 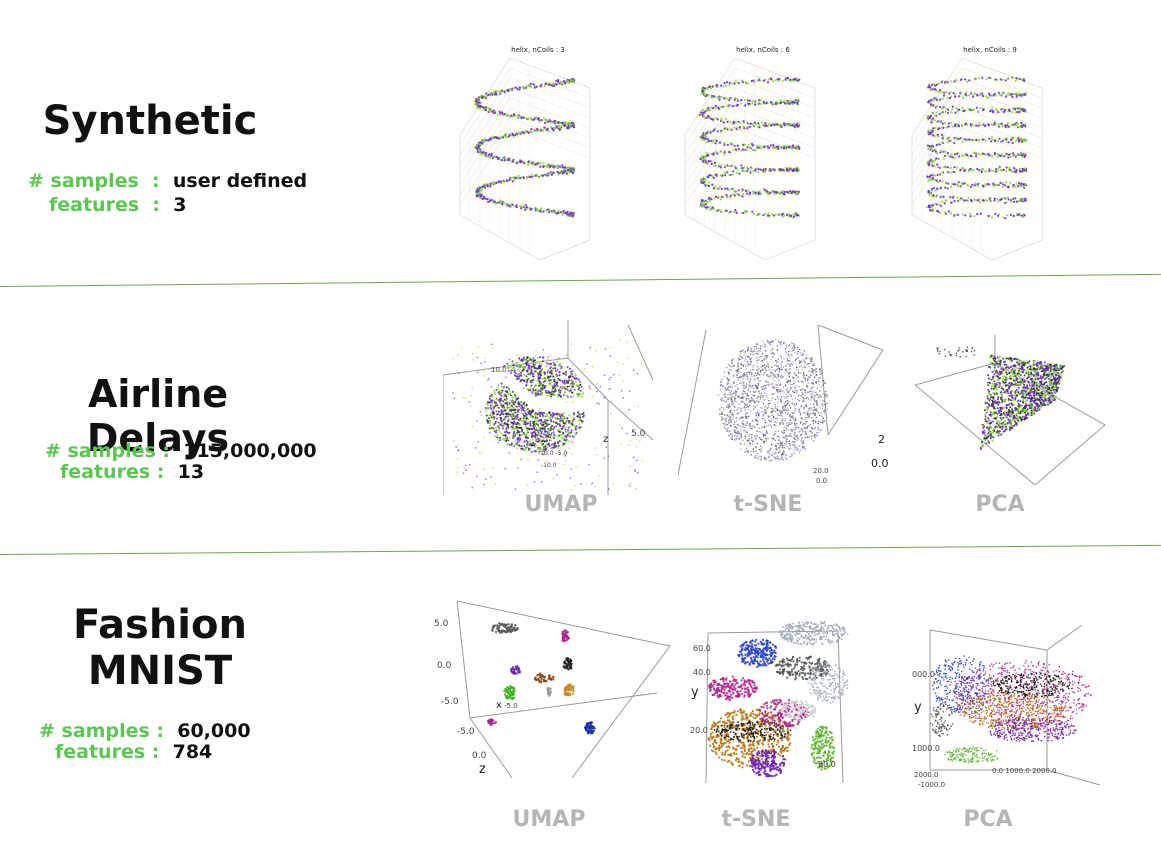 I want to click on helix-plot-3: helix, nCoils : 9, so click(x=977, y=153).